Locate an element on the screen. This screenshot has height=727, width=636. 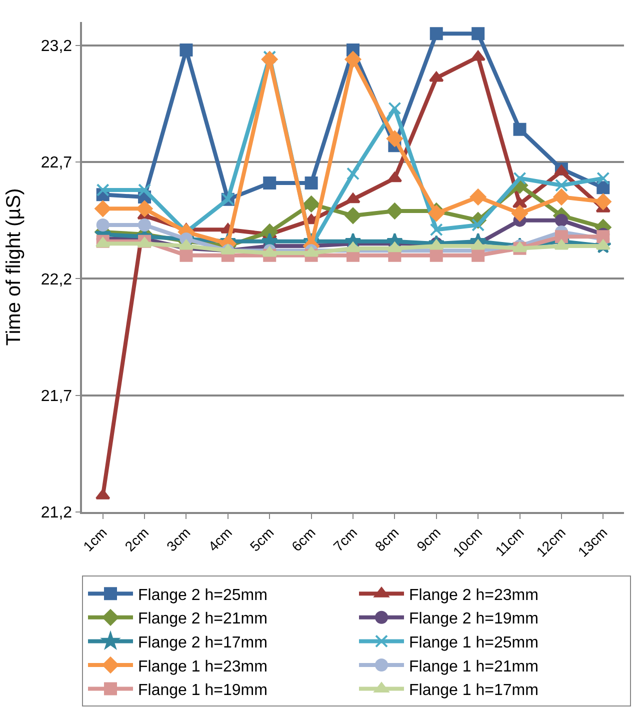
y-tick-label: 21,7 is located at coordinates (56, 396).